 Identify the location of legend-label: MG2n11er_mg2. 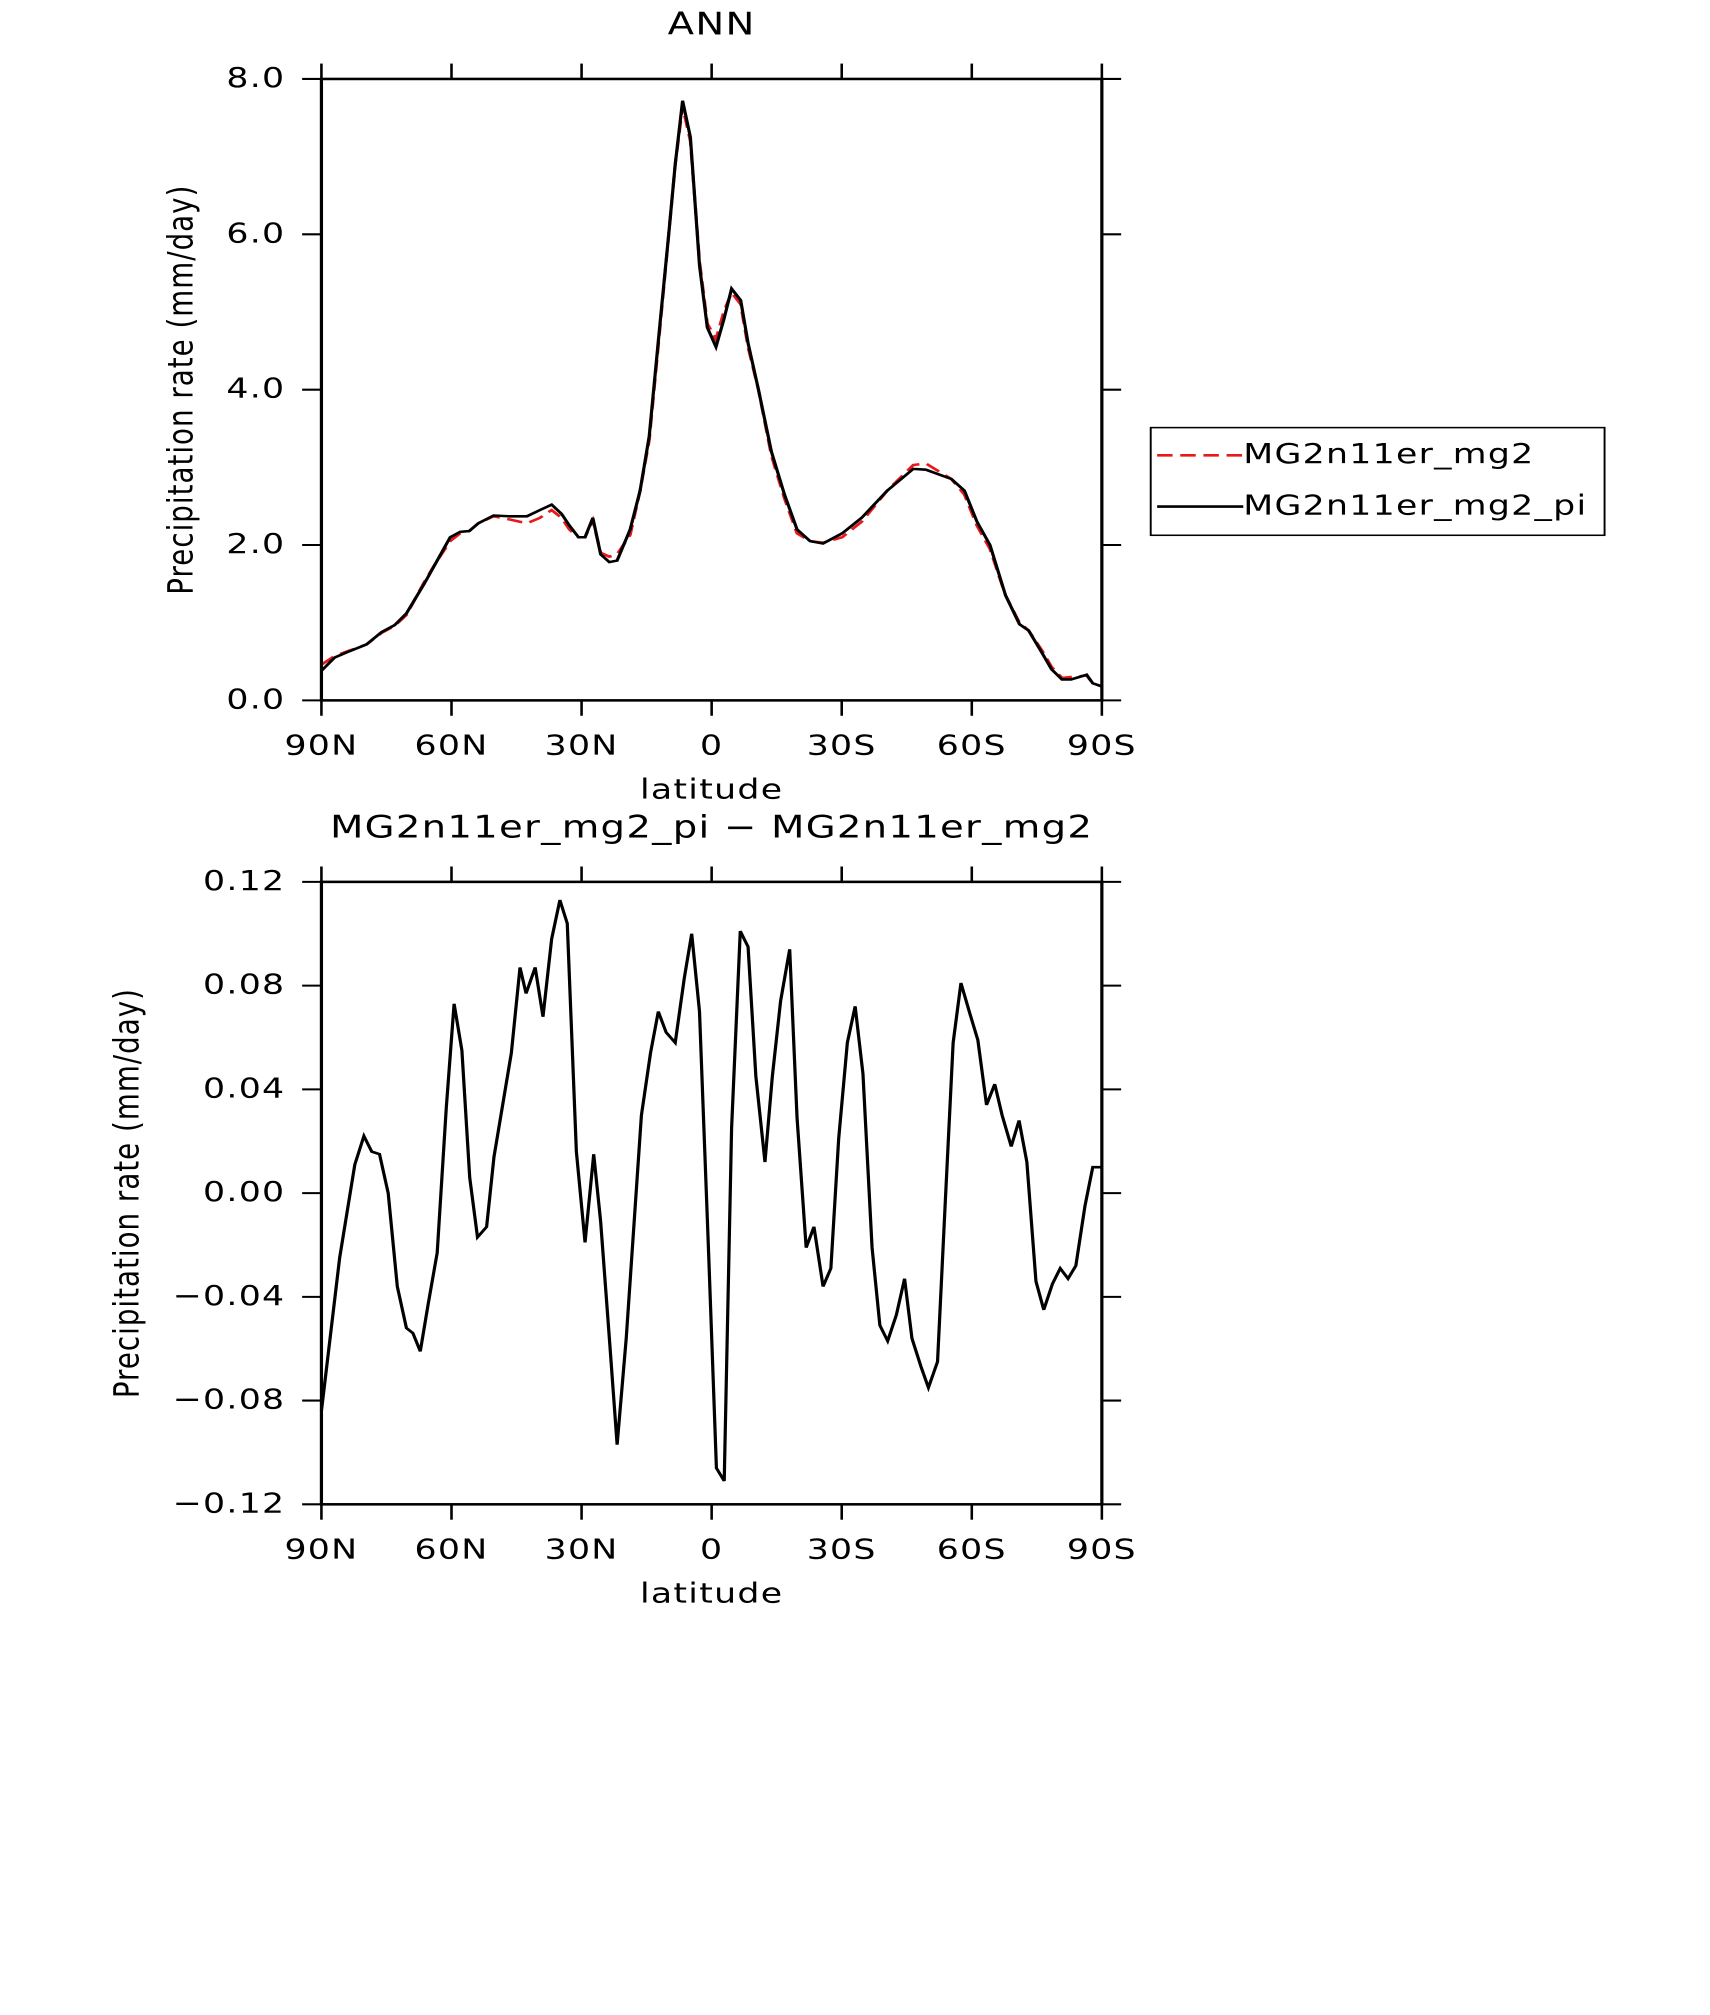
(1388, 455).